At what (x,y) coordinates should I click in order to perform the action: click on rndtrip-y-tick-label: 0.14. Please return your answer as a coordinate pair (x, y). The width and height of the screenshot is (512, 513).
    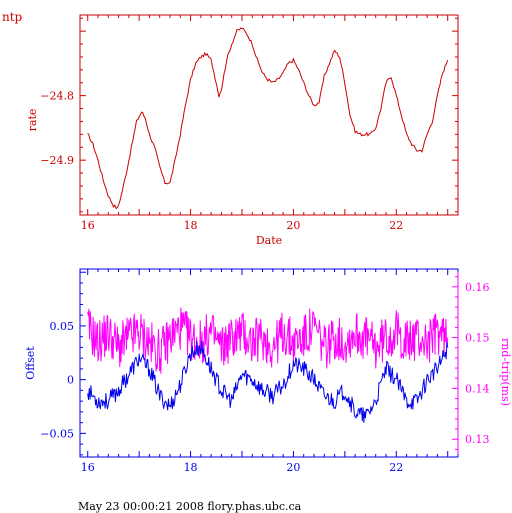
    Looking at the image, I should click on (477, 388).